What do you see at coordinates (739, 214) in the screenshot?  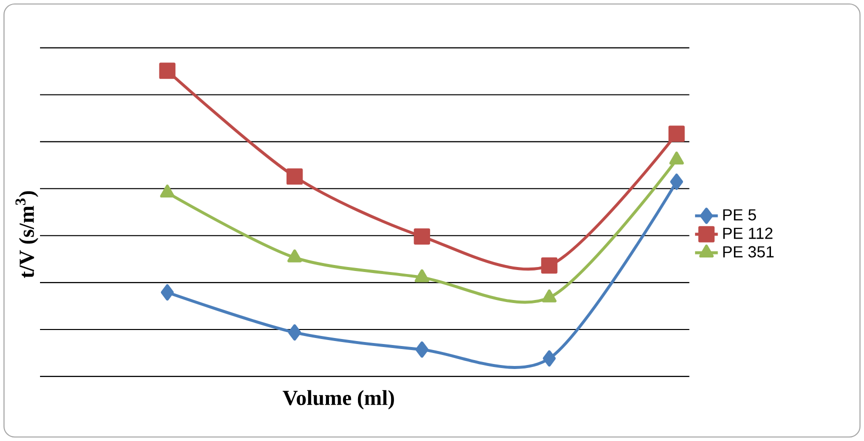 I see `legend-label: PE 5` at bounding box center [739, 214].